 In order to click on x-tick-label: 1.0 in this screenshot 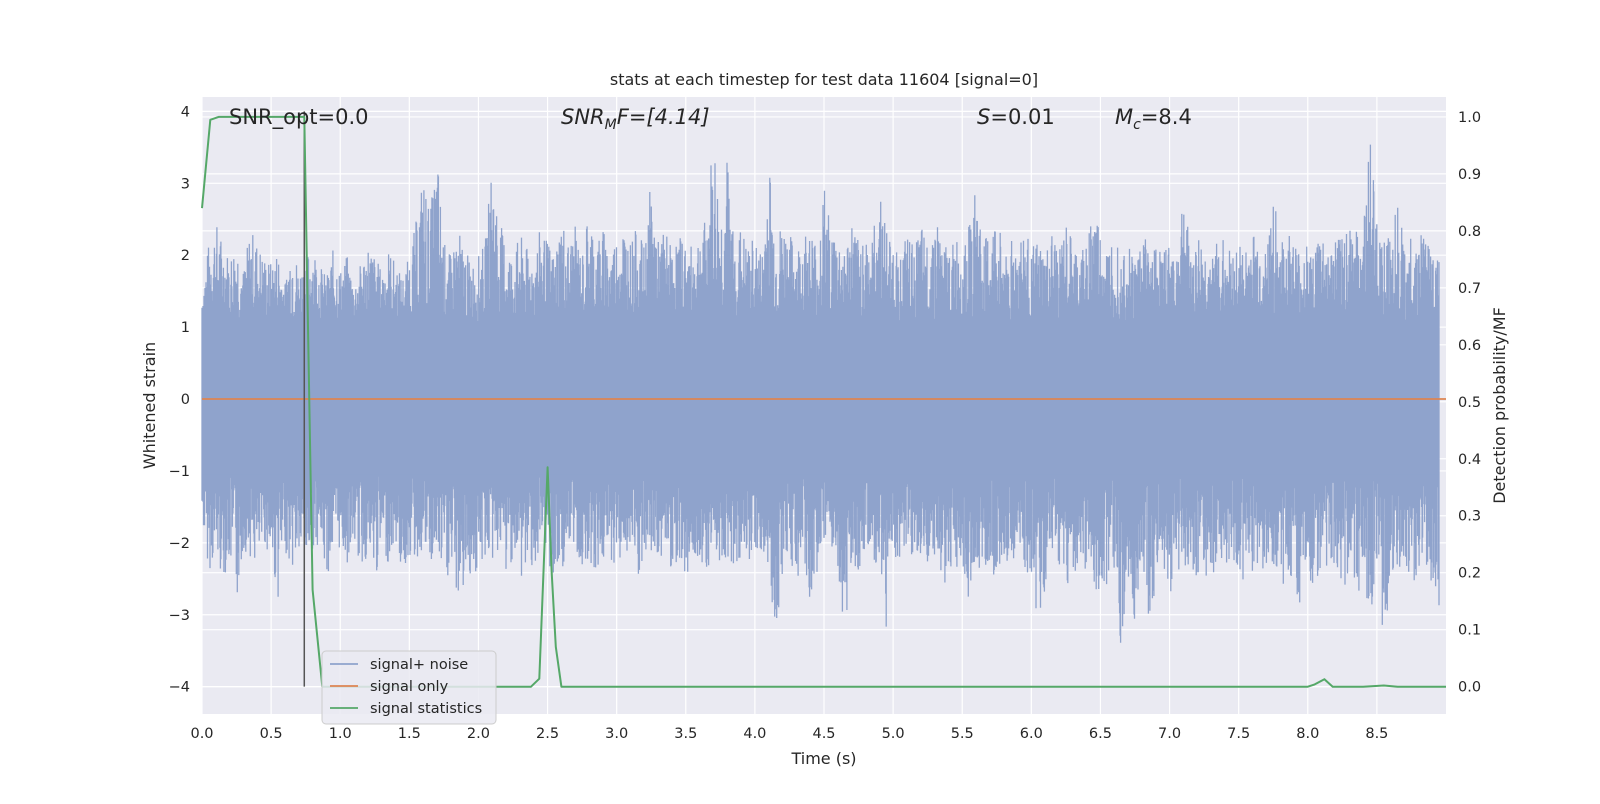, I will do `click(340, 734)`.